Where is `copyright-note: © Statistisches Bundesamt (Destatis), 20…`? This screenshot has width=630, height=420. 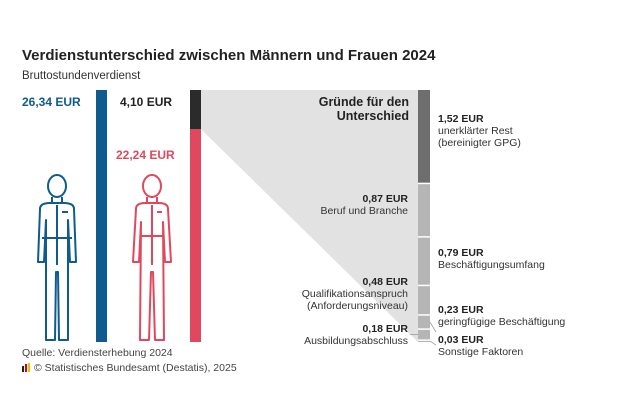
copyright-note: © Statistisches Bundesamt (Destatis), 20… is located at coordinates (129, 368).